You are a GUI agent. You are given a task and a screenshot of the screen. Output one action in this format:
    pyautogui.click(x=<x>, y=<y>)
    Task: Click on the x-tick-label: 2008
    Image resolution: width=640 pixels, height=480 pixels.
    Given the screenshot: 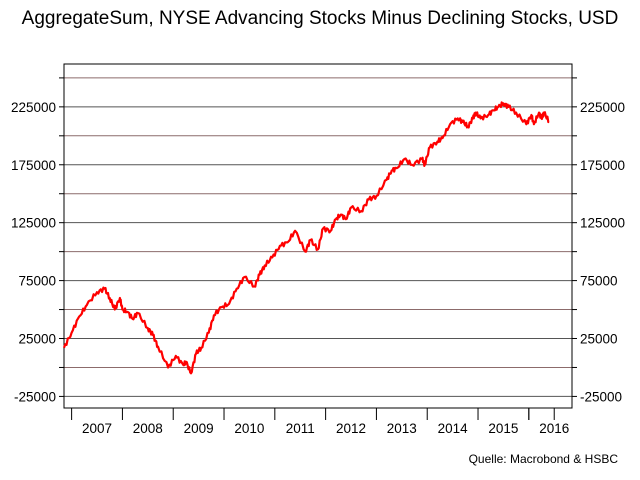 What is the action you would take?
    pyautogui.click(x=148, y=428)
    